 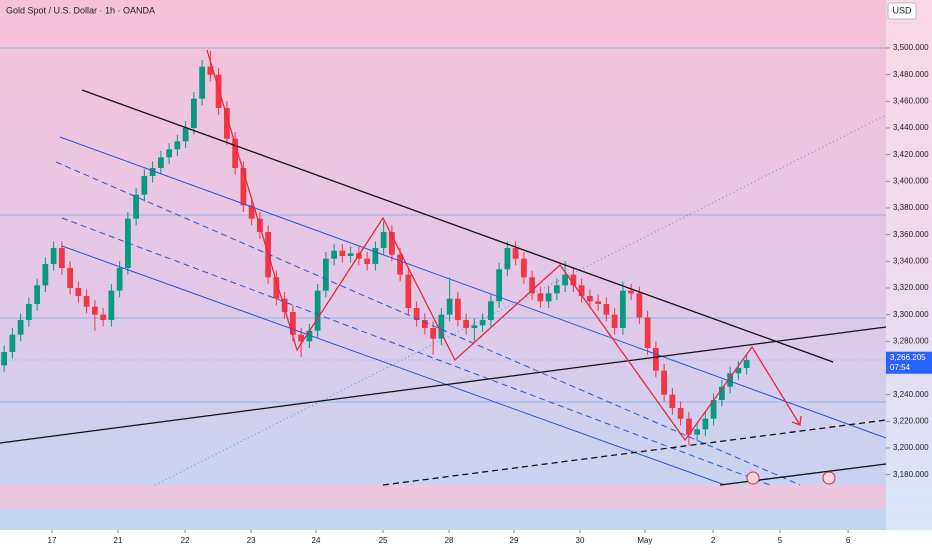 I want to click on x-tick-label: 23, so click(x=251, y=540).